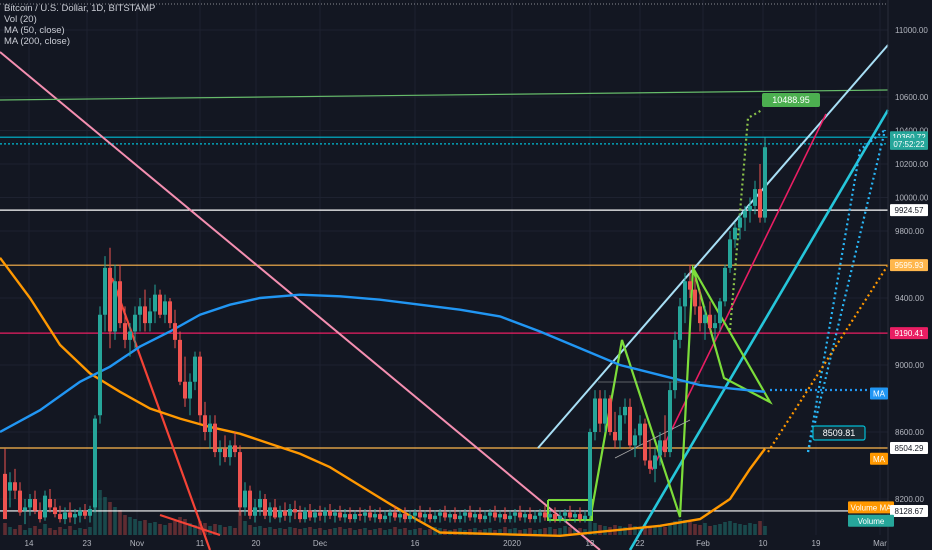 The image size is (932, 550). What do you see at coordinates (909, 231) in the screenshot?
I see `price-tick-label: 9800.00` at bounding box center [909, 231].